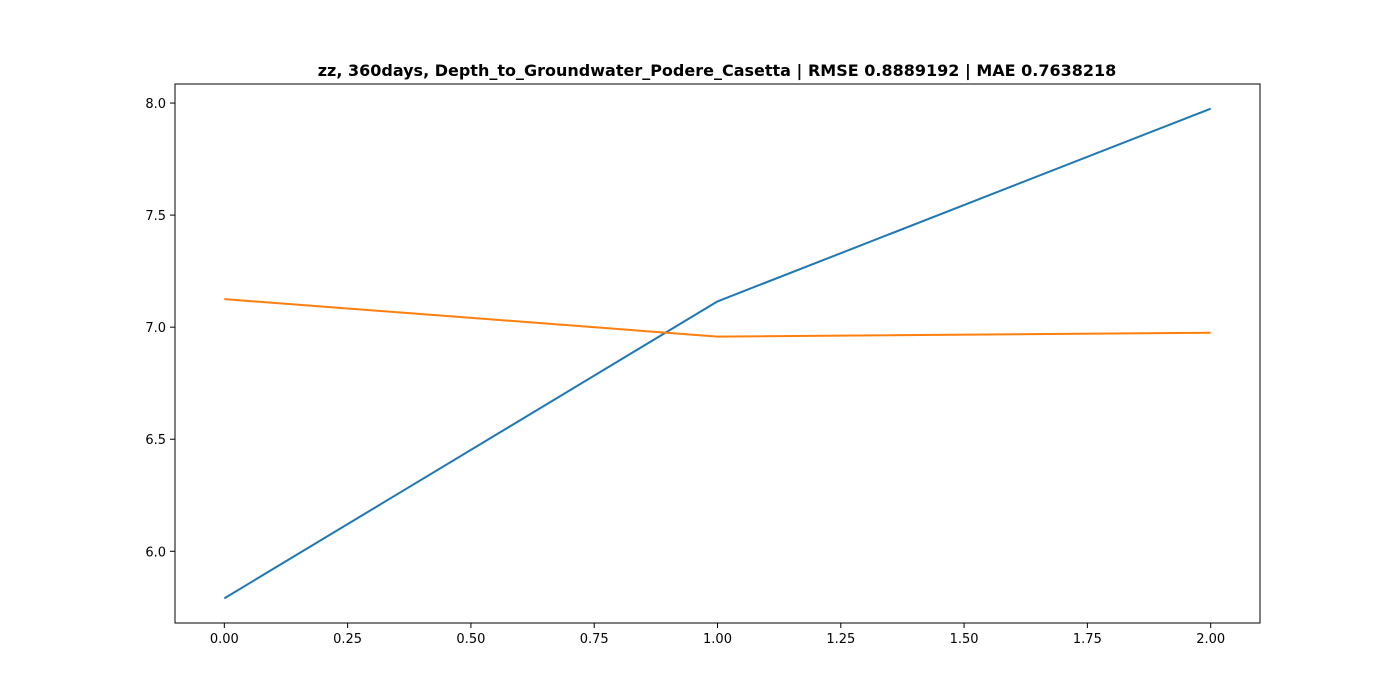 The height and width of the screenshot is (700, 1400). What do you see at coordinates (964, 639) in the screenshot?
I see `x-tick-label: 1.50` at bounding box center [964, 639].